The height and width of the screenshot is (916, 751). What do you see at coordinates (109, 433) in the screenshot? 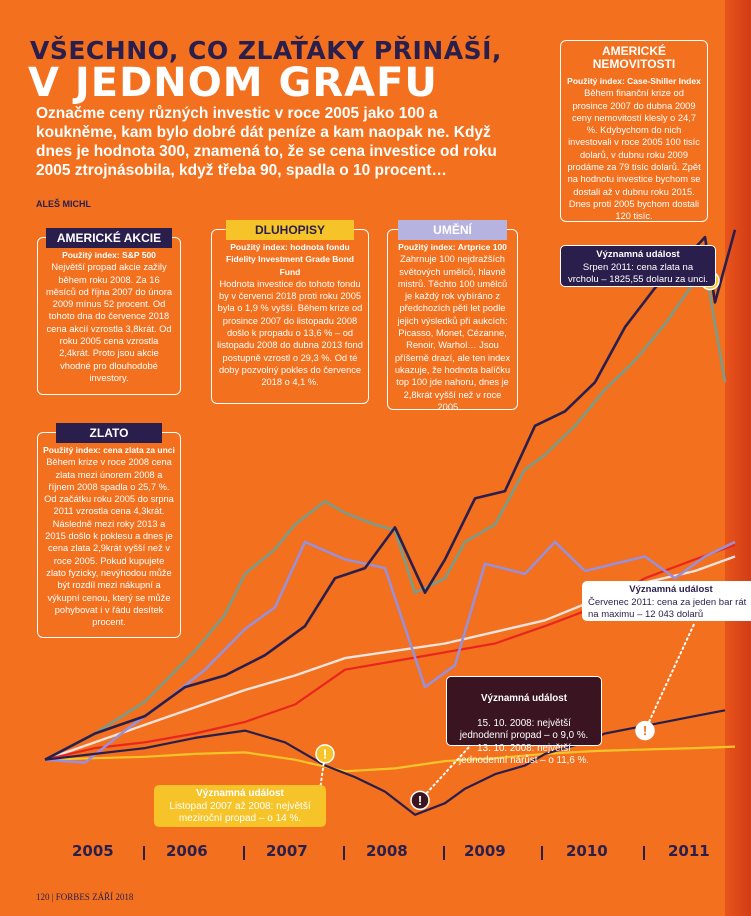
I see `box-title-gold: ZLATO` at bounding box center [109, 433].